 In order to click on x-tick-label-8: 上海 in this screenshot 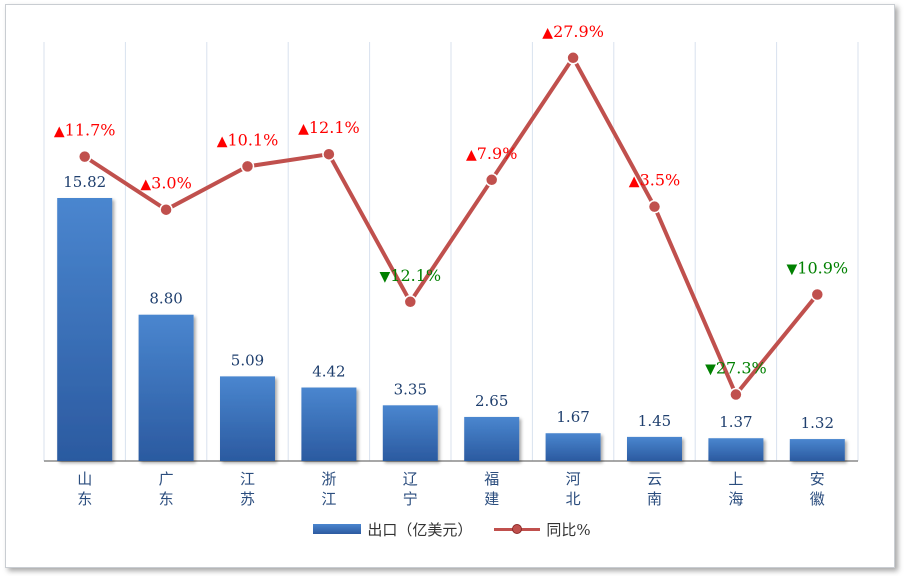, I will do `click(735, 489)`.